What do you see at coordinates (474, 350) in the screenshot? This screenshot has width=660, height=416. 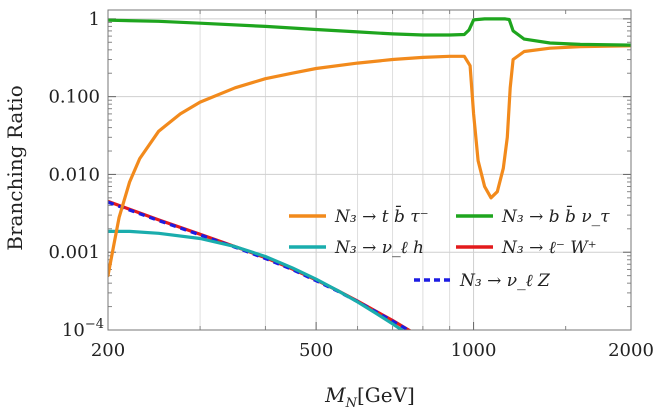 I see `x-tick-label: 1000` at bounding box center [474, 350].